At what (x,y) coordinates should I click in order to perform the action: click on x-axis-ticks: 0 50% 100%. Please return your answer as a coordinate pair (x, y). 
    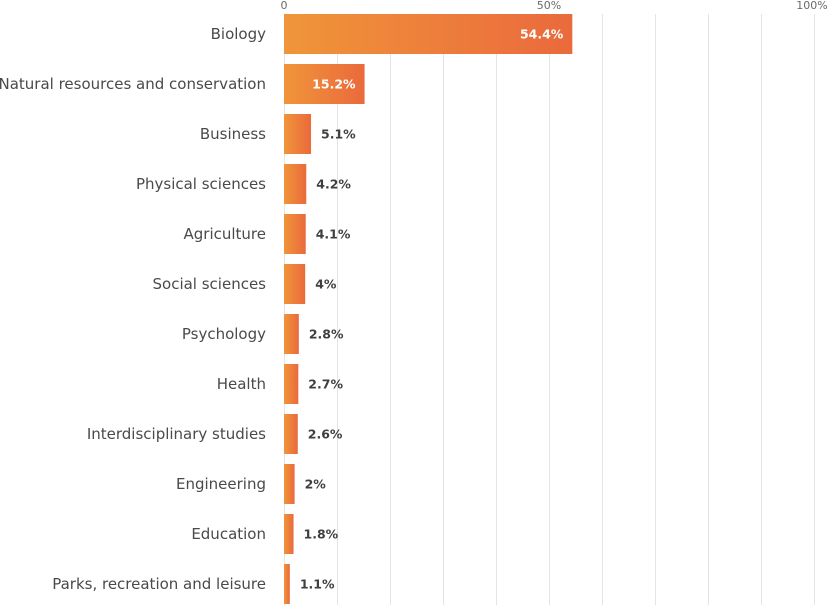
    Looking at the image, I should click on (554, 6).